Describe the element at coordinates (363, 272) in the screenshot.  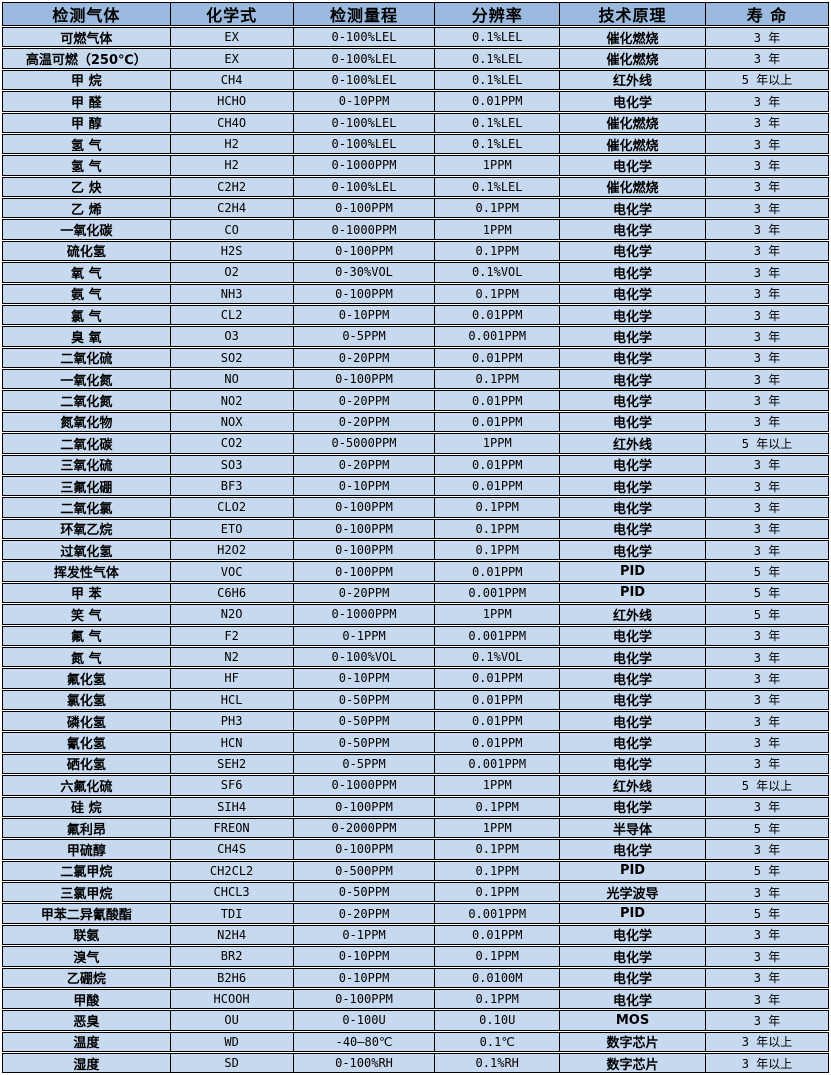
I see `cell-range: 0-30%VOL` at that location.